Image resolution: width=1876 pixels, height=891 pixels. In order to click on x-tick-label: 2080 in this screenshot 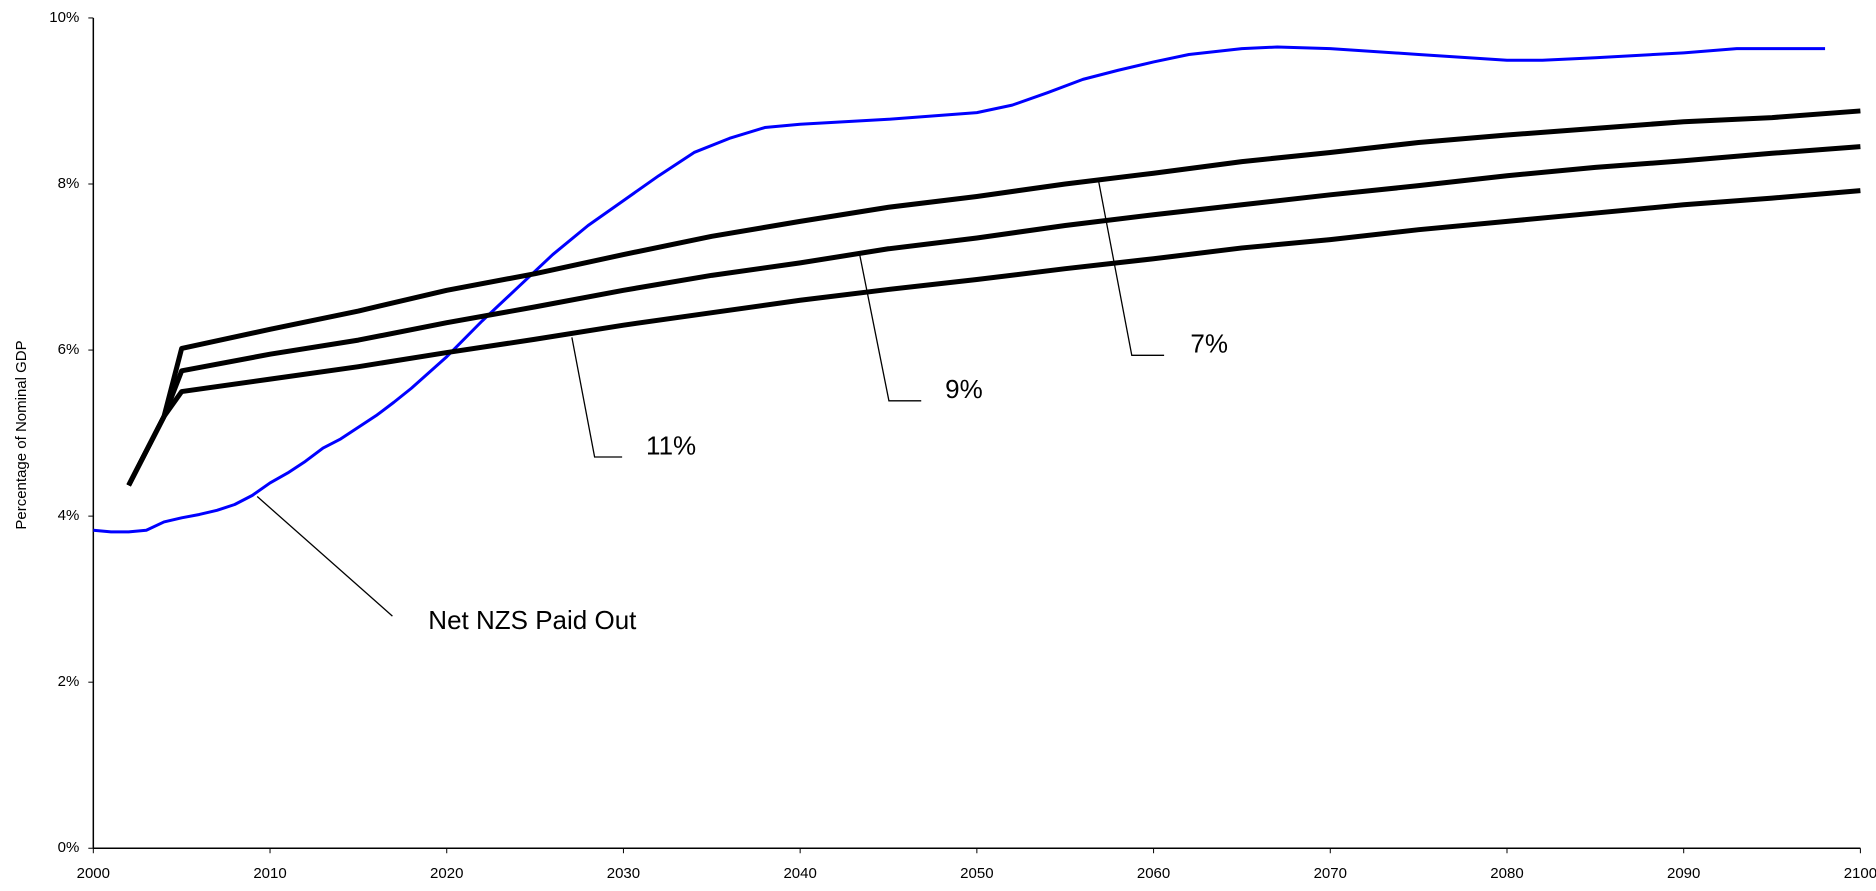, I will do `click(1506, 873)`.